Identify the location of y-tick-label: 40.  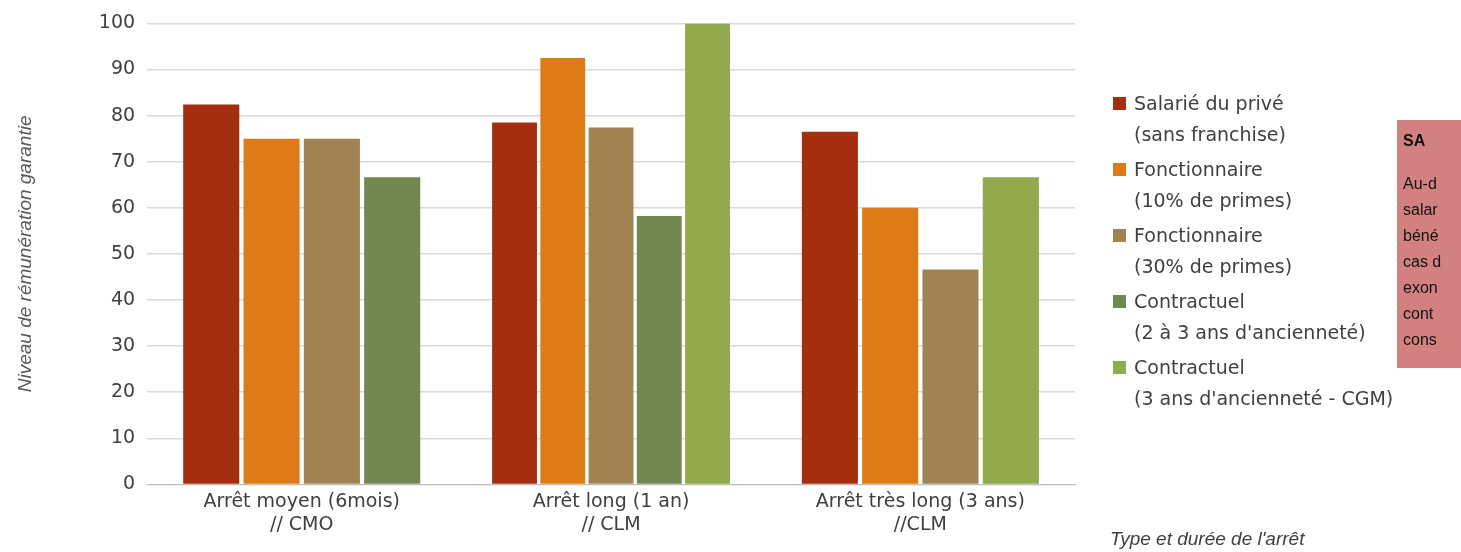
(123, 297).